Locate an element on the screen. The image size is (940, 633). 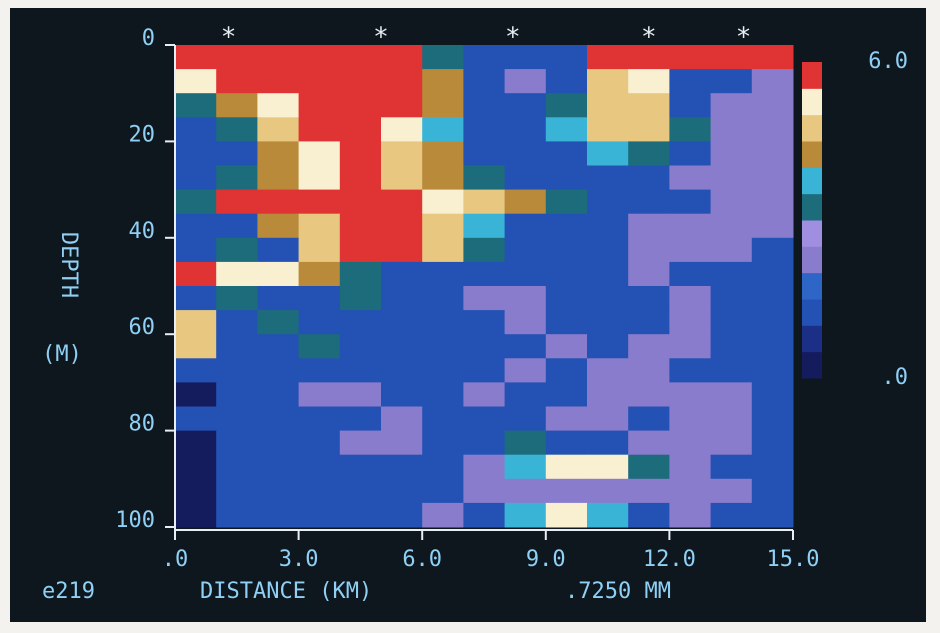
x-tick-label: .0 is located at coordinates (175, 559).